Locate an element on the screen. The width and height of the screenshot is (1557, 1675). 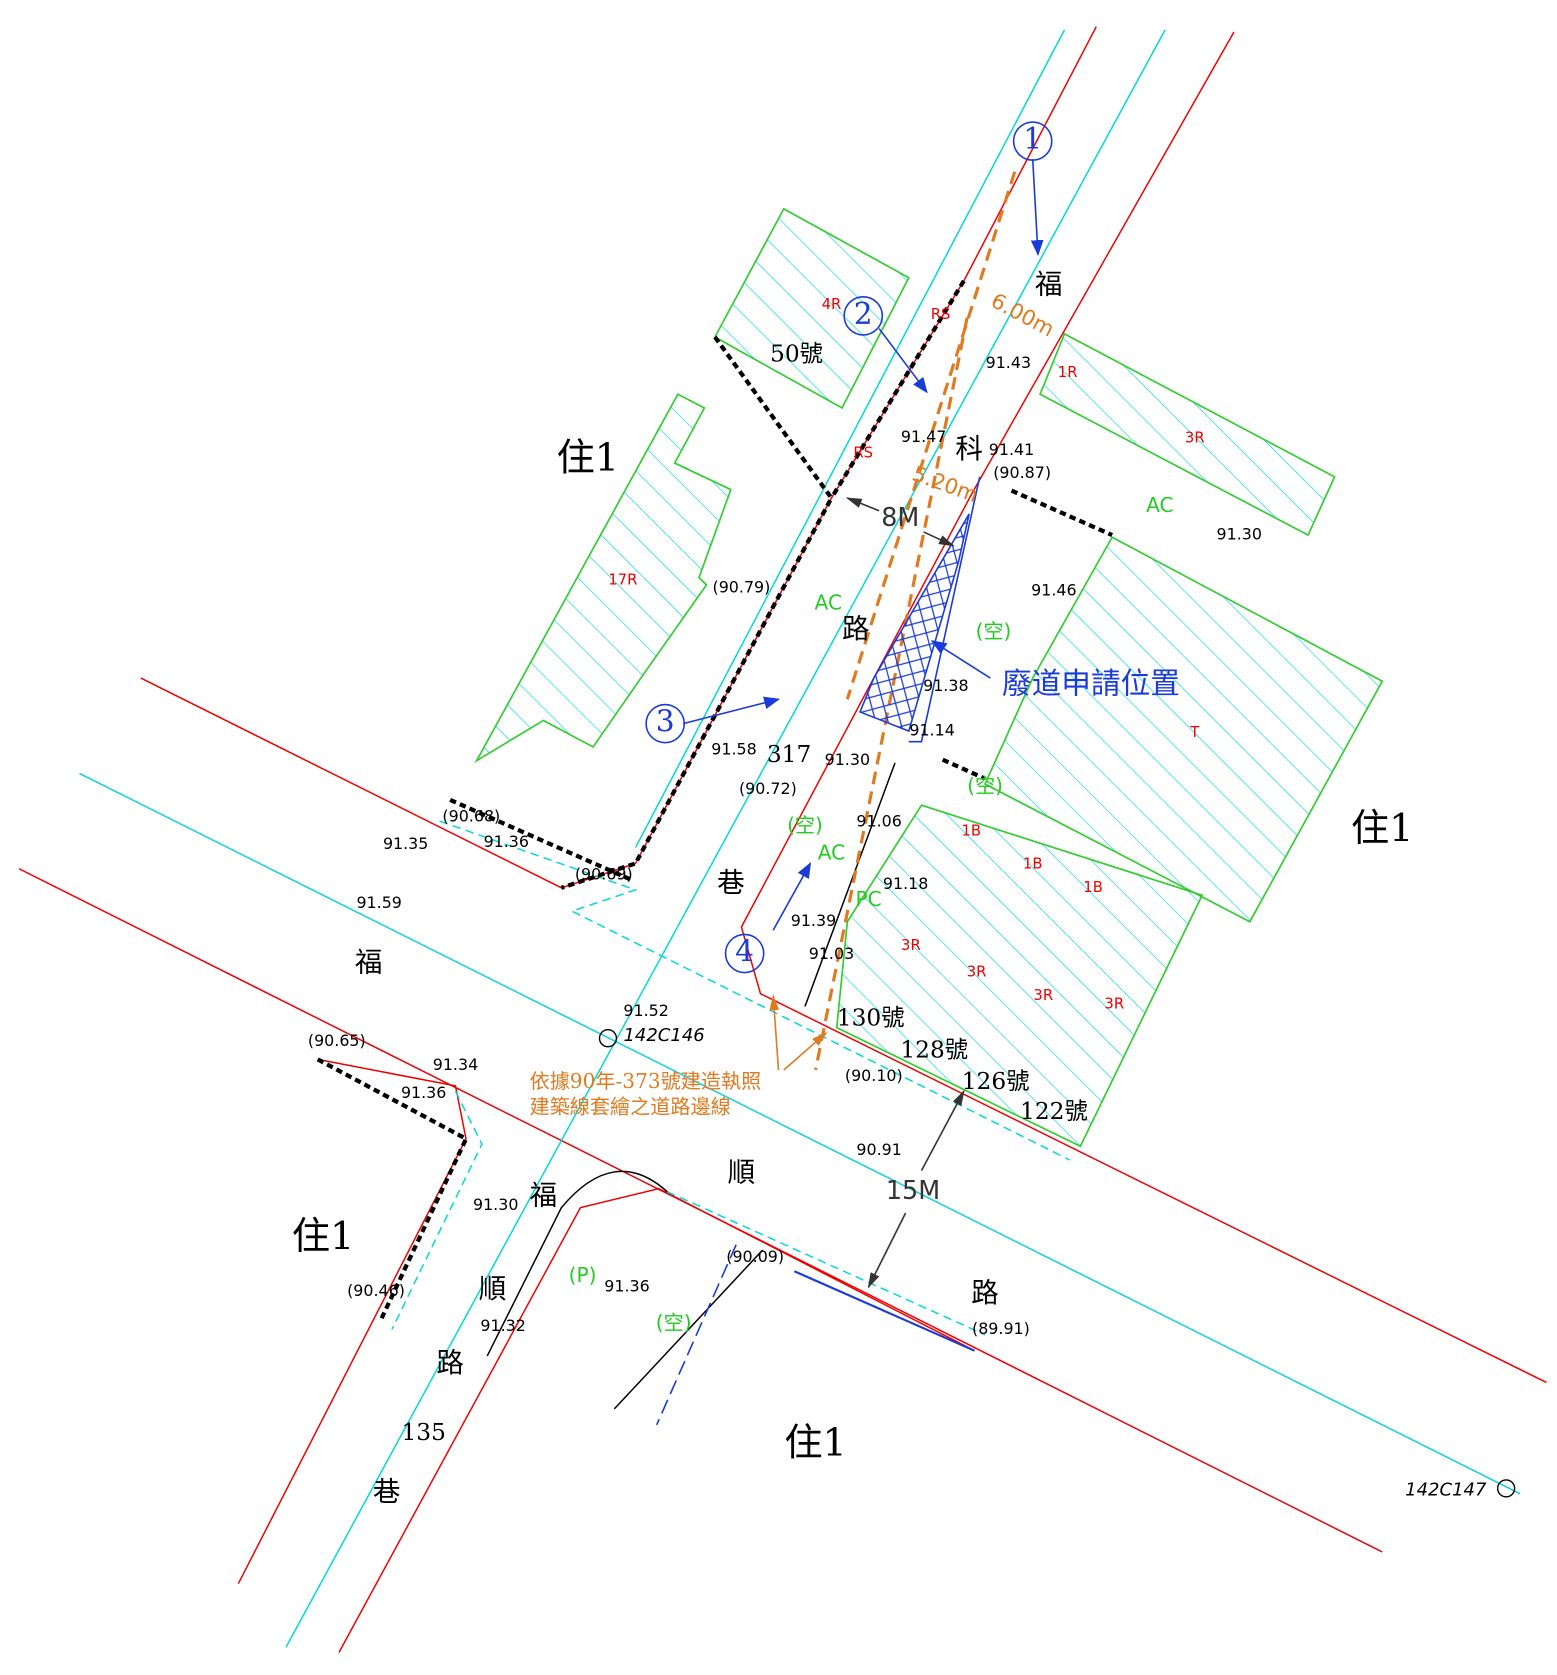
mk-label: 2 is located at coordinates (863, 313).